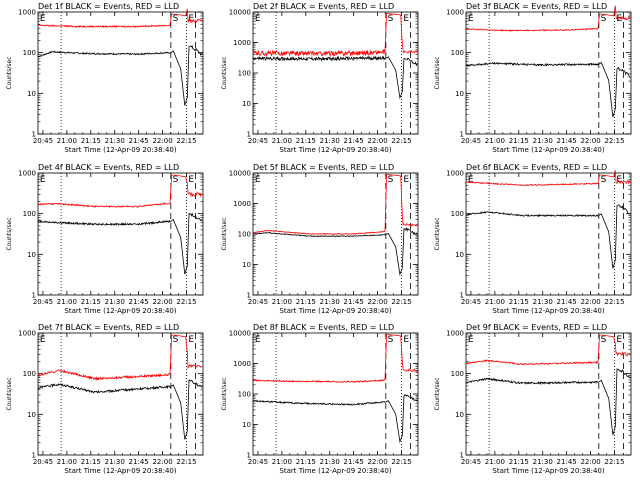  I want to click on panel-title: Det 4f BLACK = Events, RED = LLD, so click(108, 167).